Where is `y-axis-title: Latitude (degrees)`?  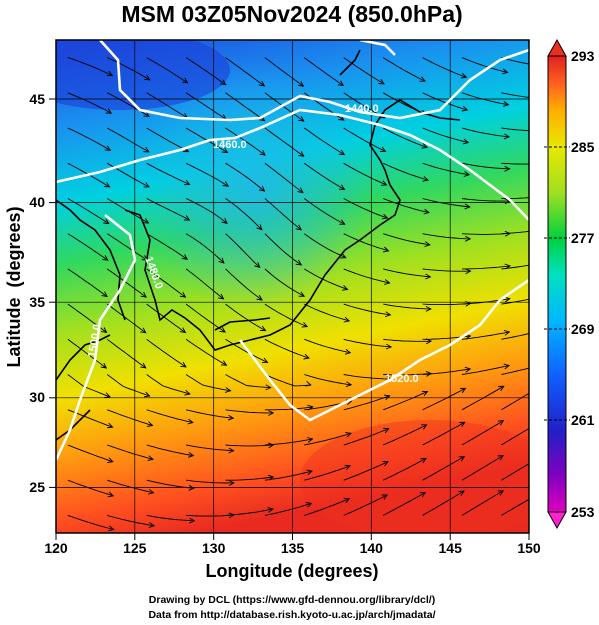 y-axis-title: Latitude (degrees) is located at coordinates (14, 286).